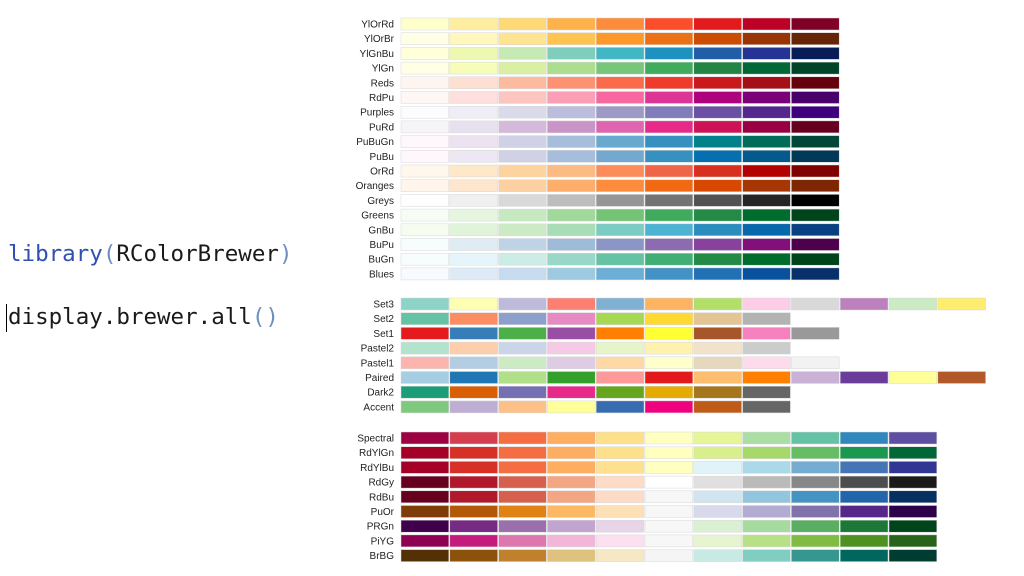 The height and width of the screenshot is (576, 1024). What do you see at coordinates (6, 318) in the screenshot?
I see `text-cursor` at bounding box center [6, 318].